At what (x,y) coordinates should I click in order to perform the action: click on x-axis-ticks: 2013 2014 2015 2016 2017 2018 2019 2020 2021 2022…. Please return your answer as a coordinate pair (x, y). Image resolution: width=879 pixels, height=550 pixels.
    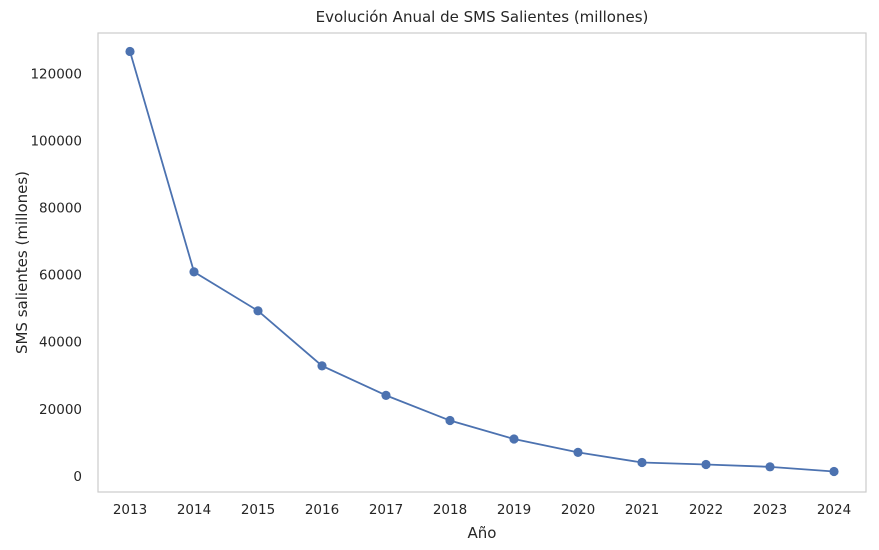
    Looking at the image, I should click on (482, 510).